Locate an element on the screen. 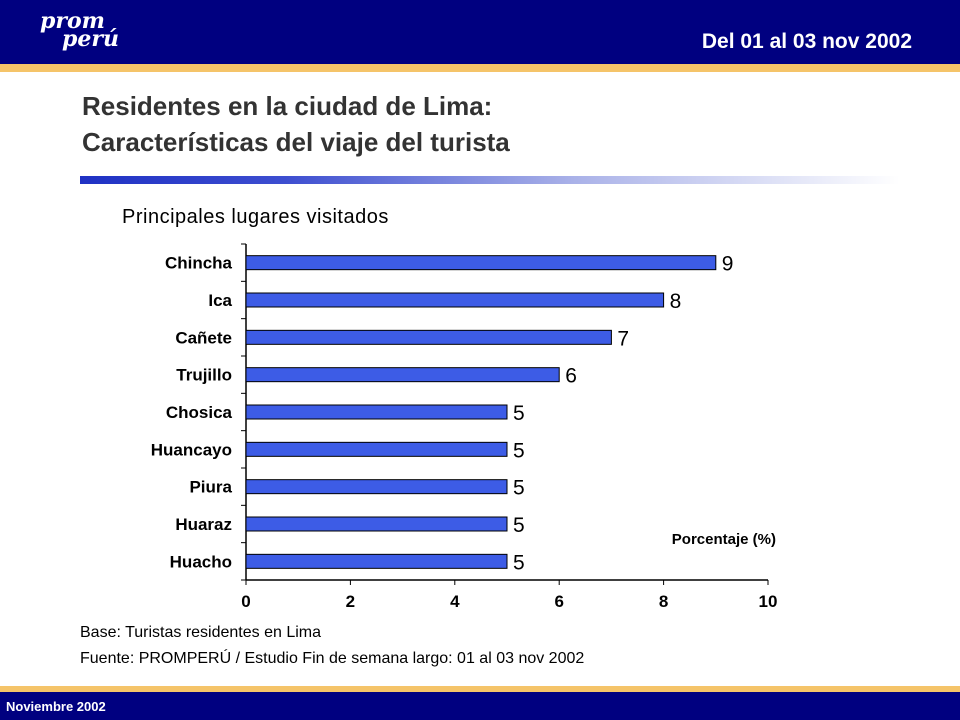  data-label: 7 is located at coordinates (623, 338).